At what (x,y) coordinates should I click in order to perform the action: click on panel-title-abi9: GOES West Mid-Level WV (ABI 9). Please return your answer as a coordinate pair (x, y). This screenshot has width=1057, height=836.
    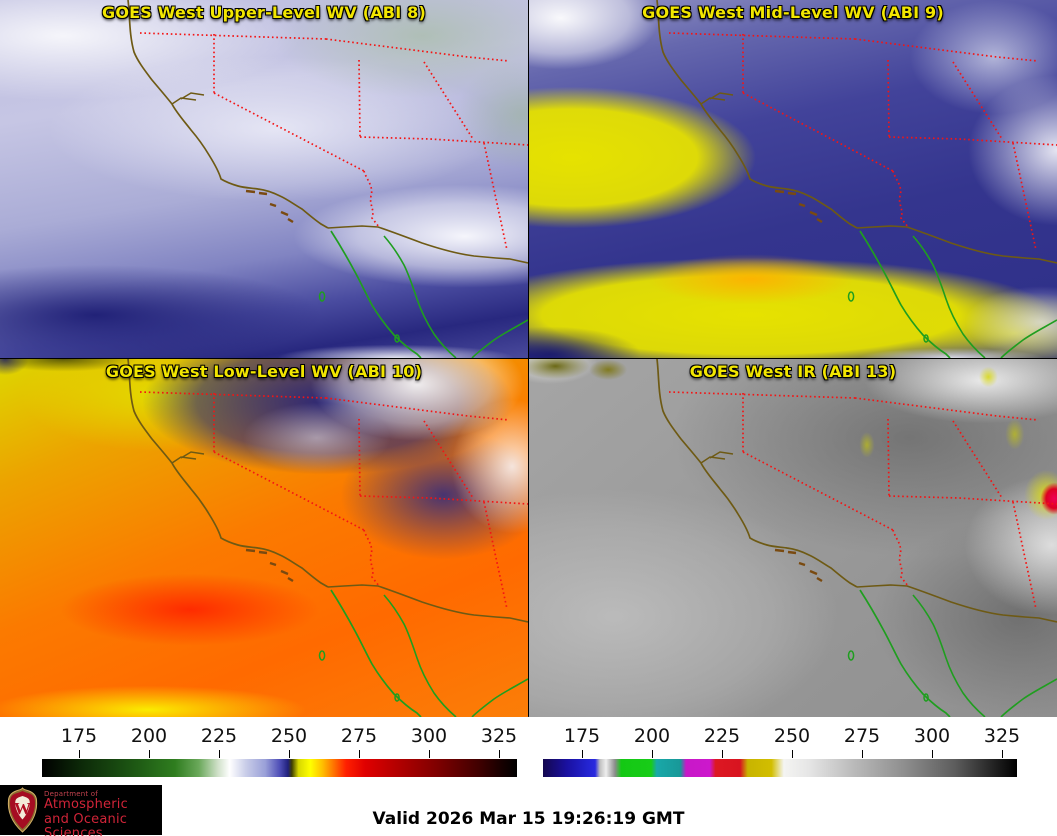
    Looking at the image, I should click on (793, 12).